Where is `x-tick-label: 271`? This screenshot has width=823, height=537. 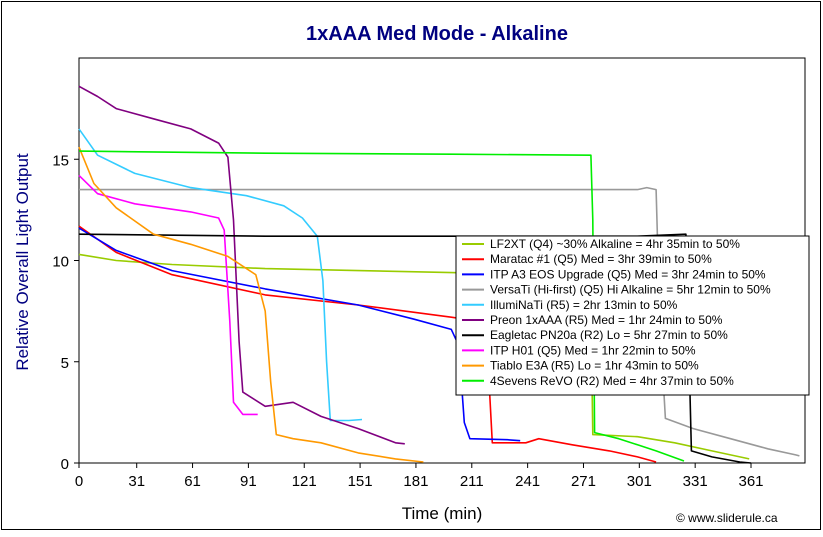
x-tick-label: 271 is located at coordinates (583, 481).